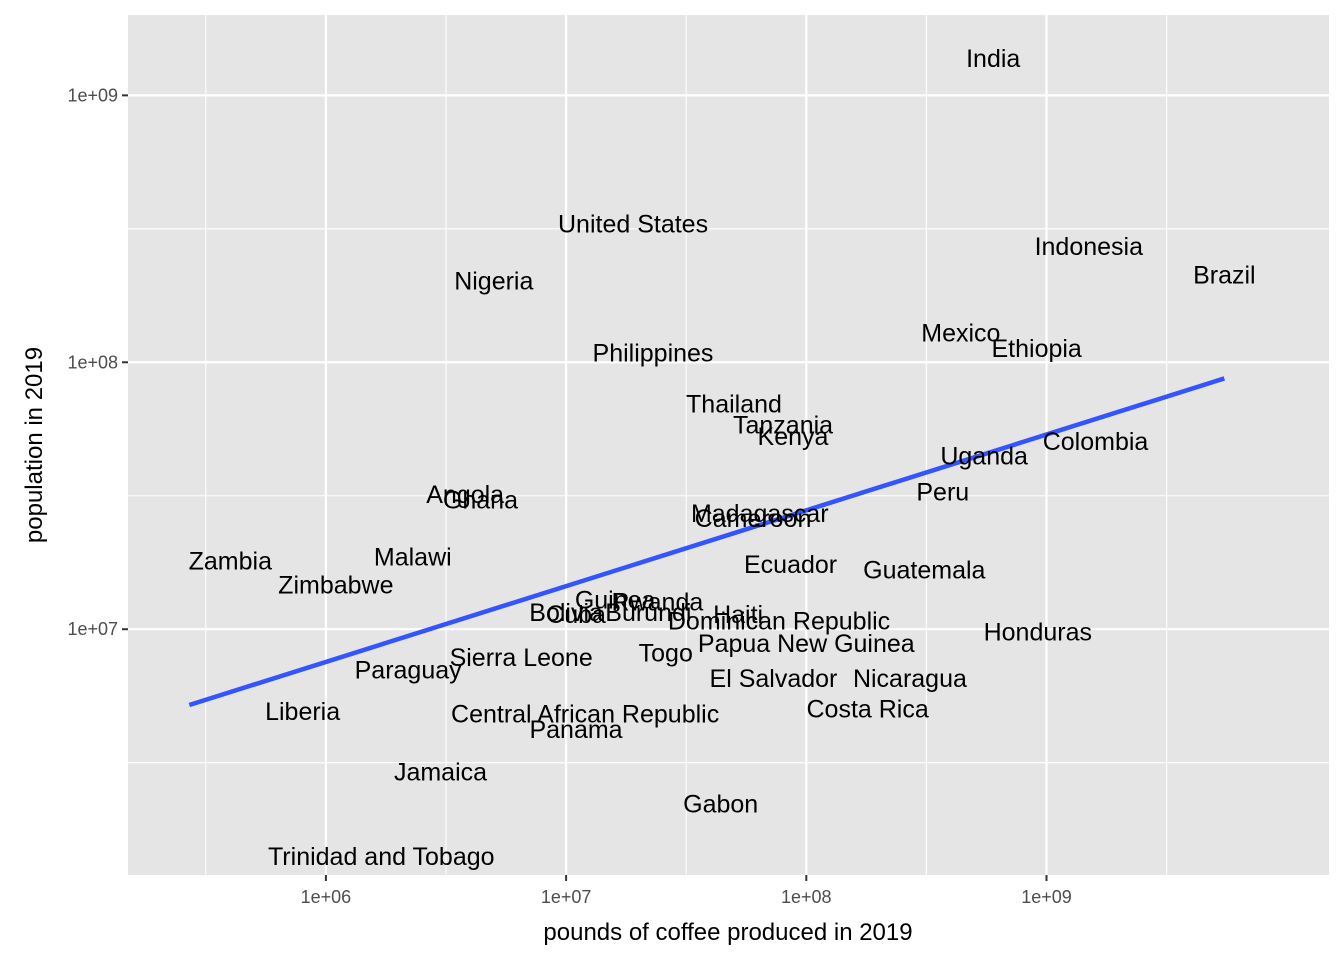 The height and width of the screenshot is (960, 1344). What do you see at coordinates (585, 714) in the screenshot?
I see `point-label: Central African Republic` at bounding box center [585, 714].